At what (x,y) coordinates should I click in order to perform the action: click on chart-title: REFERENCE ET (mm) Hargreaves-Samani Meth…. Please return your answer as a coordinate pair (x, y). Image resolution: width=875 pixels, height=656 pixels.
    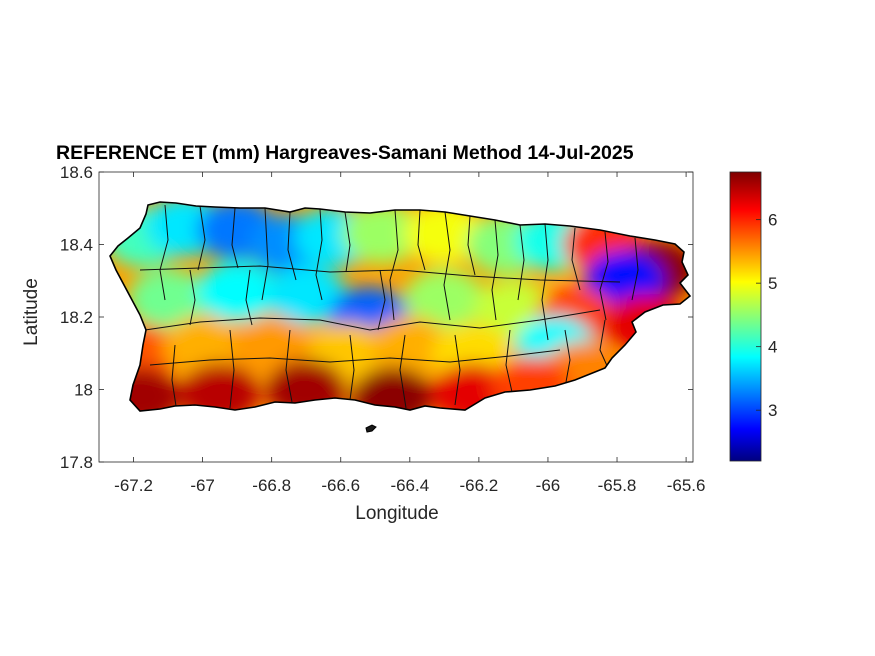
    Looking at the image, I should click on (345, 153).